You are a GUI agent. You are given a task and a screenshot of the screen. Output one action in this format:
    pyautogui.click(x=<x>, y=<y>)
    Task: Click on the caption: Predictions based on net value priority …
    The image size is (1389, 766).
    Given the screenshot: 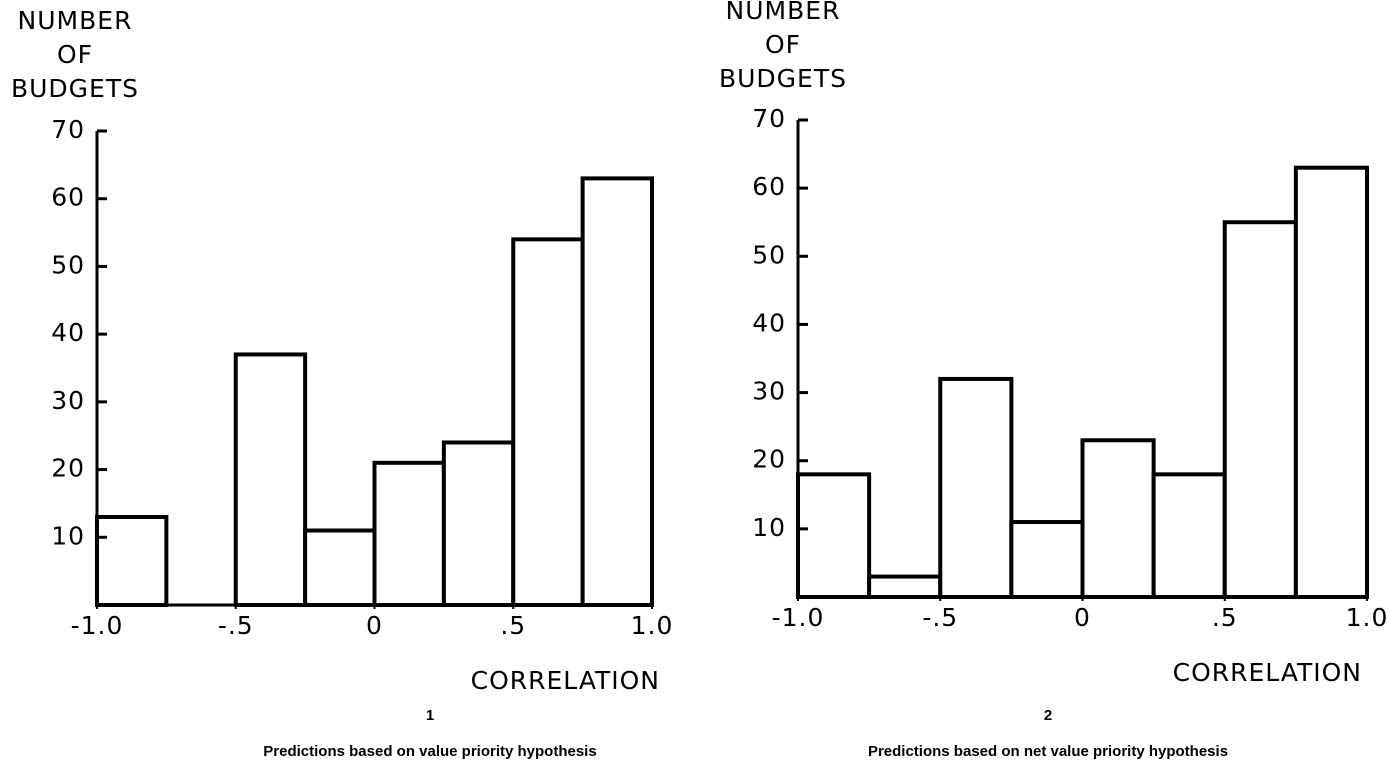 What is the action you would take?
    pyautogui.click(x=1048, y=751)
    